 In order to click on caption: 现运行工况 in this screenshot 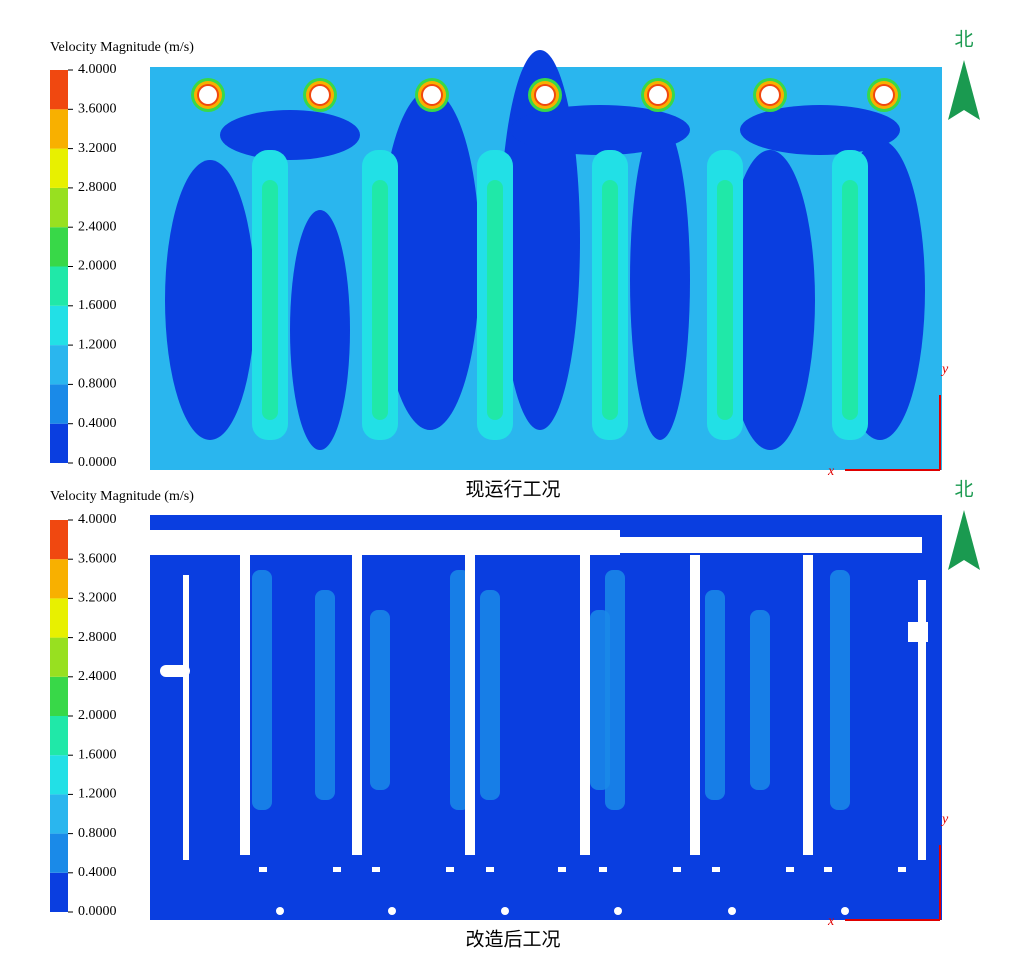, I will do `click(512, 490)`.